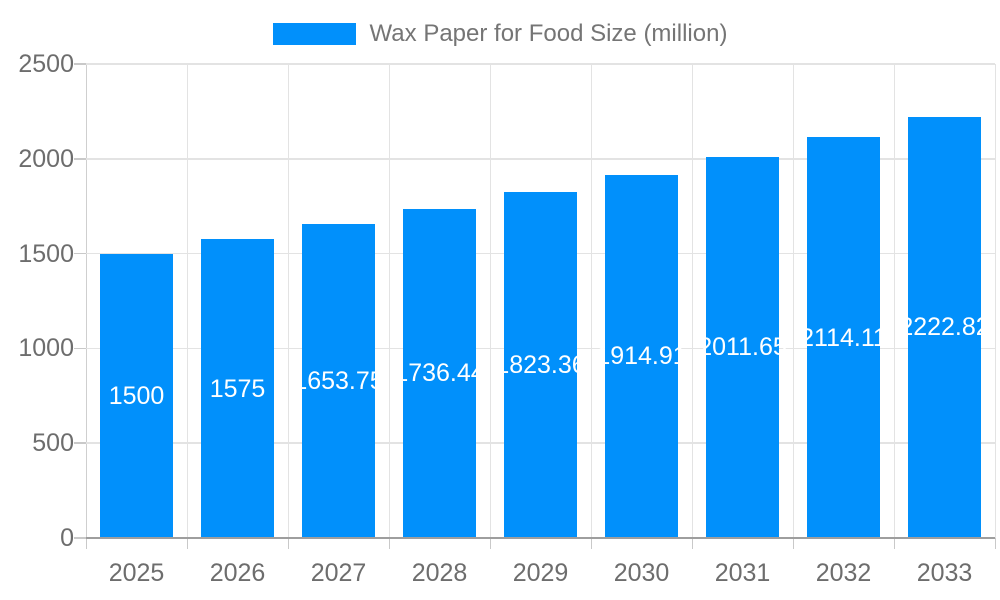 The width and height of the screenshot is (1000, 600). Describe the element at coordinates (439, 573) in the screenshot. I see `x-axis-label: 2028` at that location.